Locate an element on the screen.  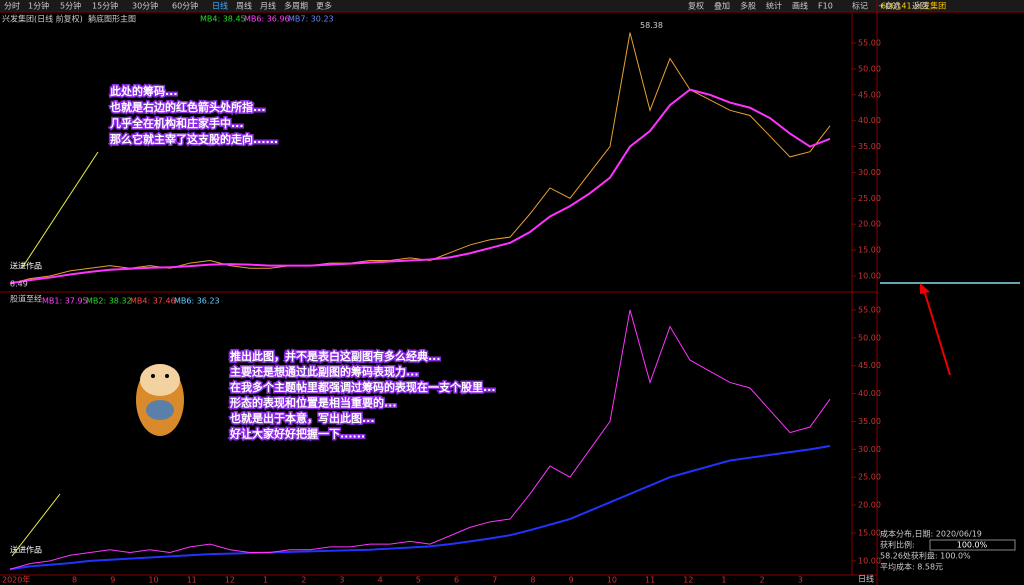
chip-line-text: 58.26处获利盘: 100.0% is located at coordinates (925, 556).